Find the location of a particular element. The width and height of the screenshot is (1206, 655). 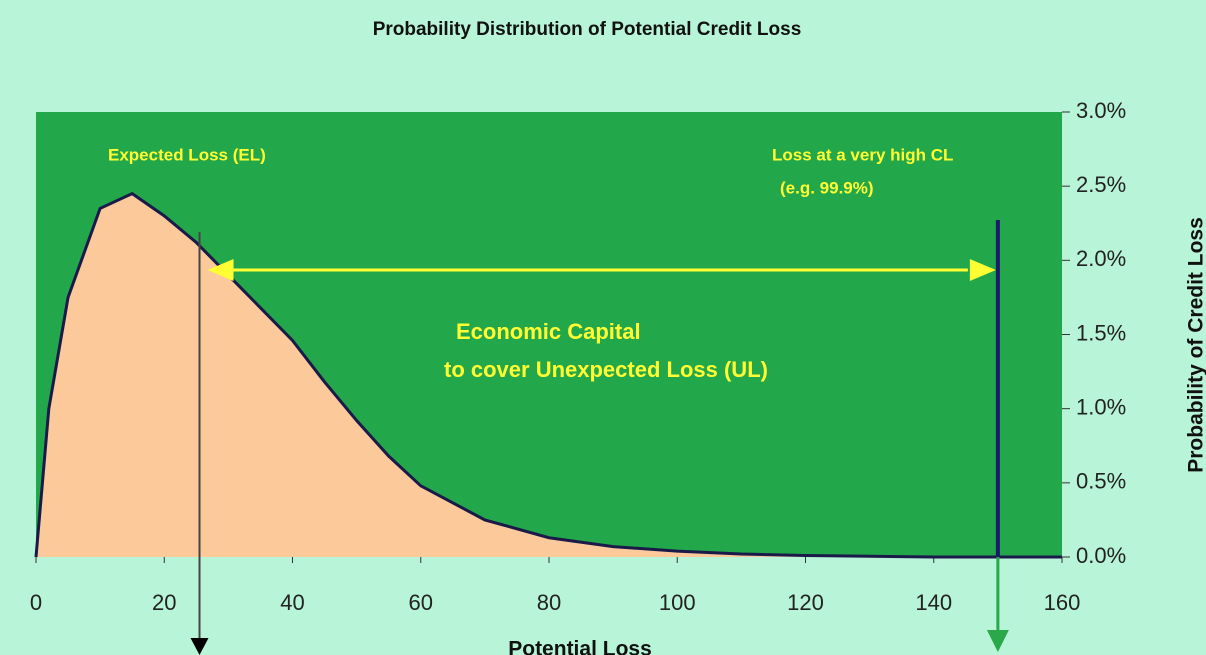

y-axis-title: Probability of Credit Loss is located at coordinates (1195, 345).